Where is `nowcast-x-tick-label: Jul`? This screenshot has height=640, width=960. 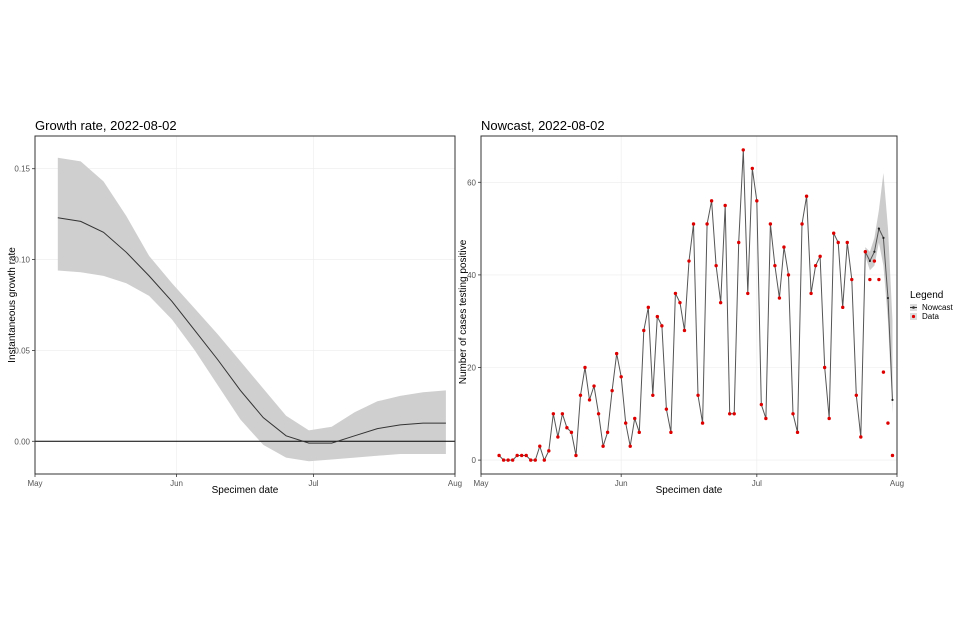
nowcast-x-tick-label: Jul is located at coordinates (757, 483).